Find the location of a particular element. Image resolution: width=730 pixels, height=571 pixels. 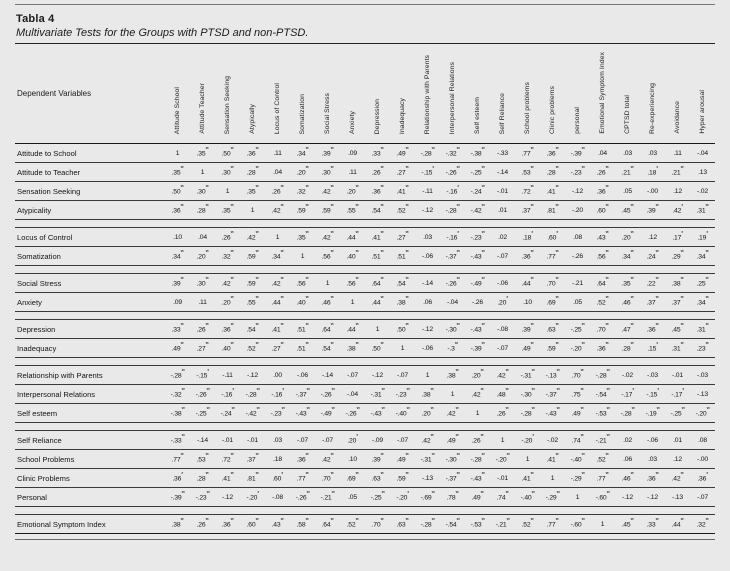

top-rule is located at coordinates (365, 4).